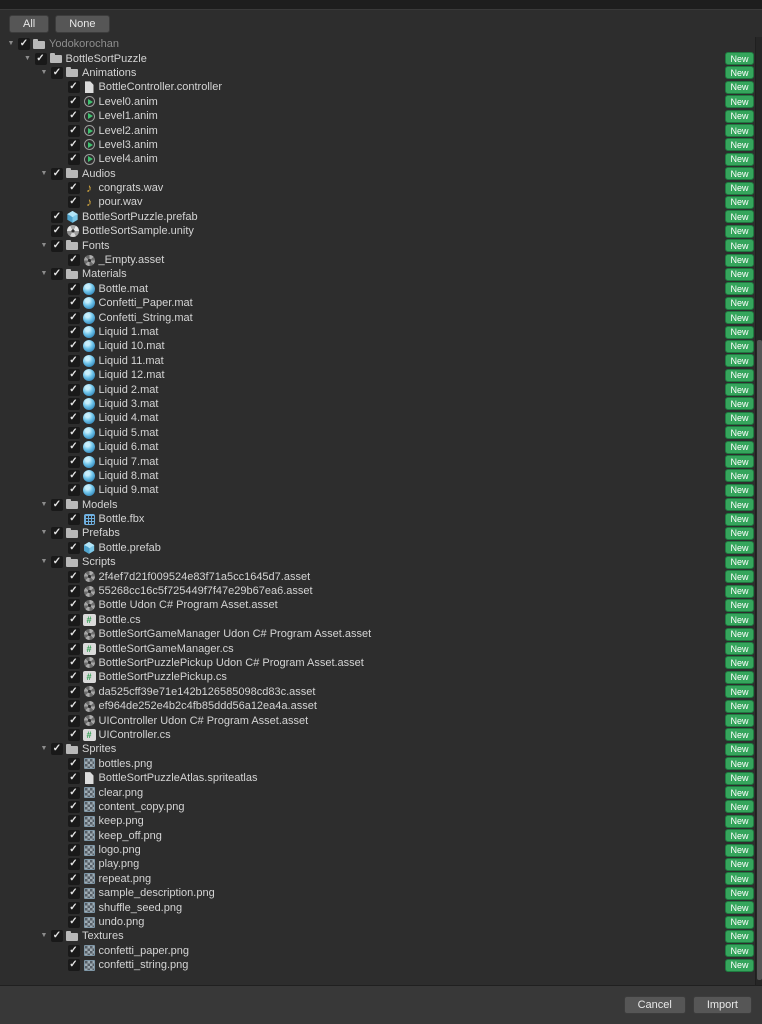 The image size is (762, 1024). Describe the element at coordinates (381, 505) in the screenshot. I see `tree-row: ▼ ✓ Models New` at that location.